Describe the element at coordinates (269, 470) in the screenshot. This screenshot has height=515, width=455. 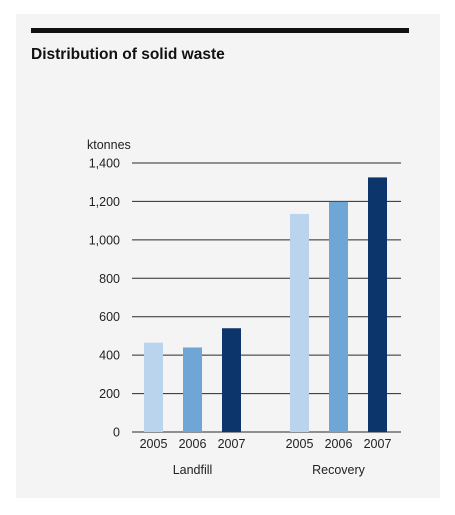
I see `group-labels: Landfill Recovery` at that location.